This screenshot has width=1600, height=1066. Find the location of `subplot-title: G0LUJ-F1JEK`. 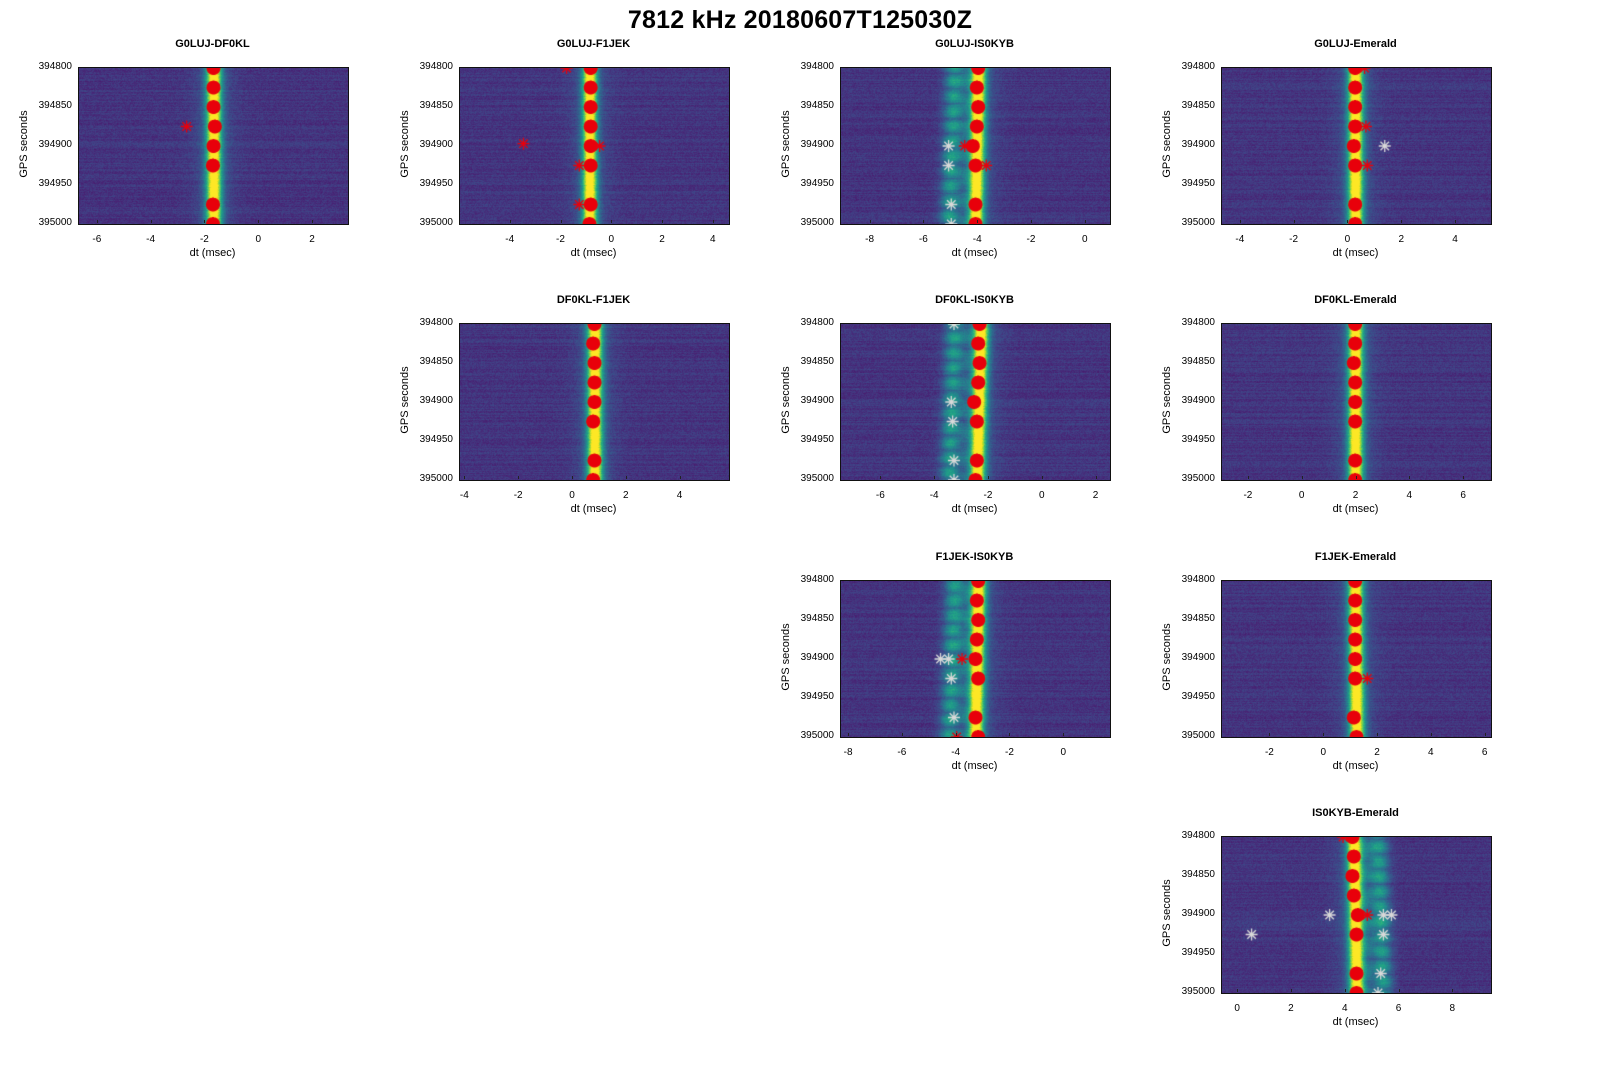

subplot-title: G0LUJ-F1JEK is located at coordinates (593, 44).